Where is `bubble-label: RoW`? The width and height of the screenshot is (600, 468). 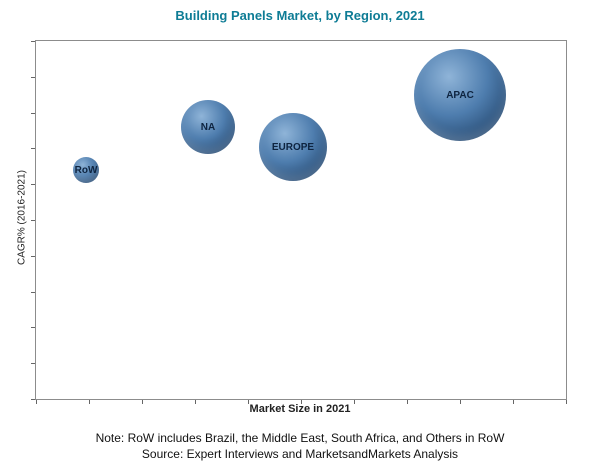
bubble-label: RoW is located at coordinates (86, 170).